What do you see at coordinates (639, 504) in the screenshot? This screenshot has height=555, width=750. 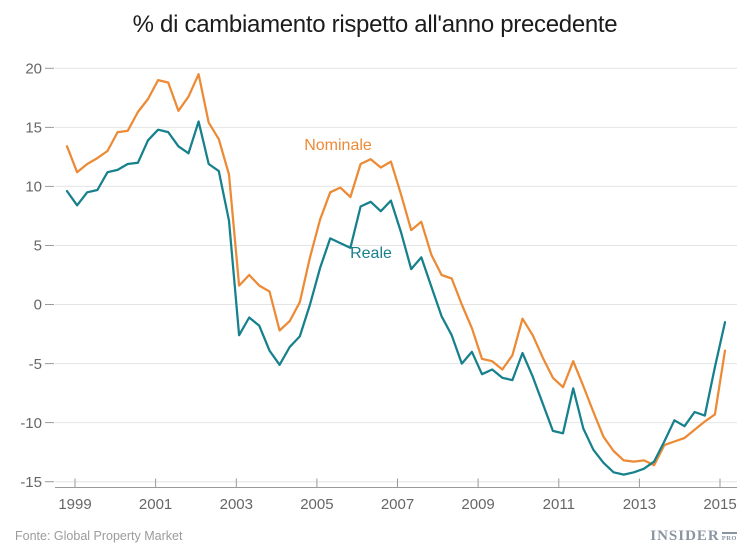 I see `x-tick-label-2013: 2013` at bounding box center [639, 504].